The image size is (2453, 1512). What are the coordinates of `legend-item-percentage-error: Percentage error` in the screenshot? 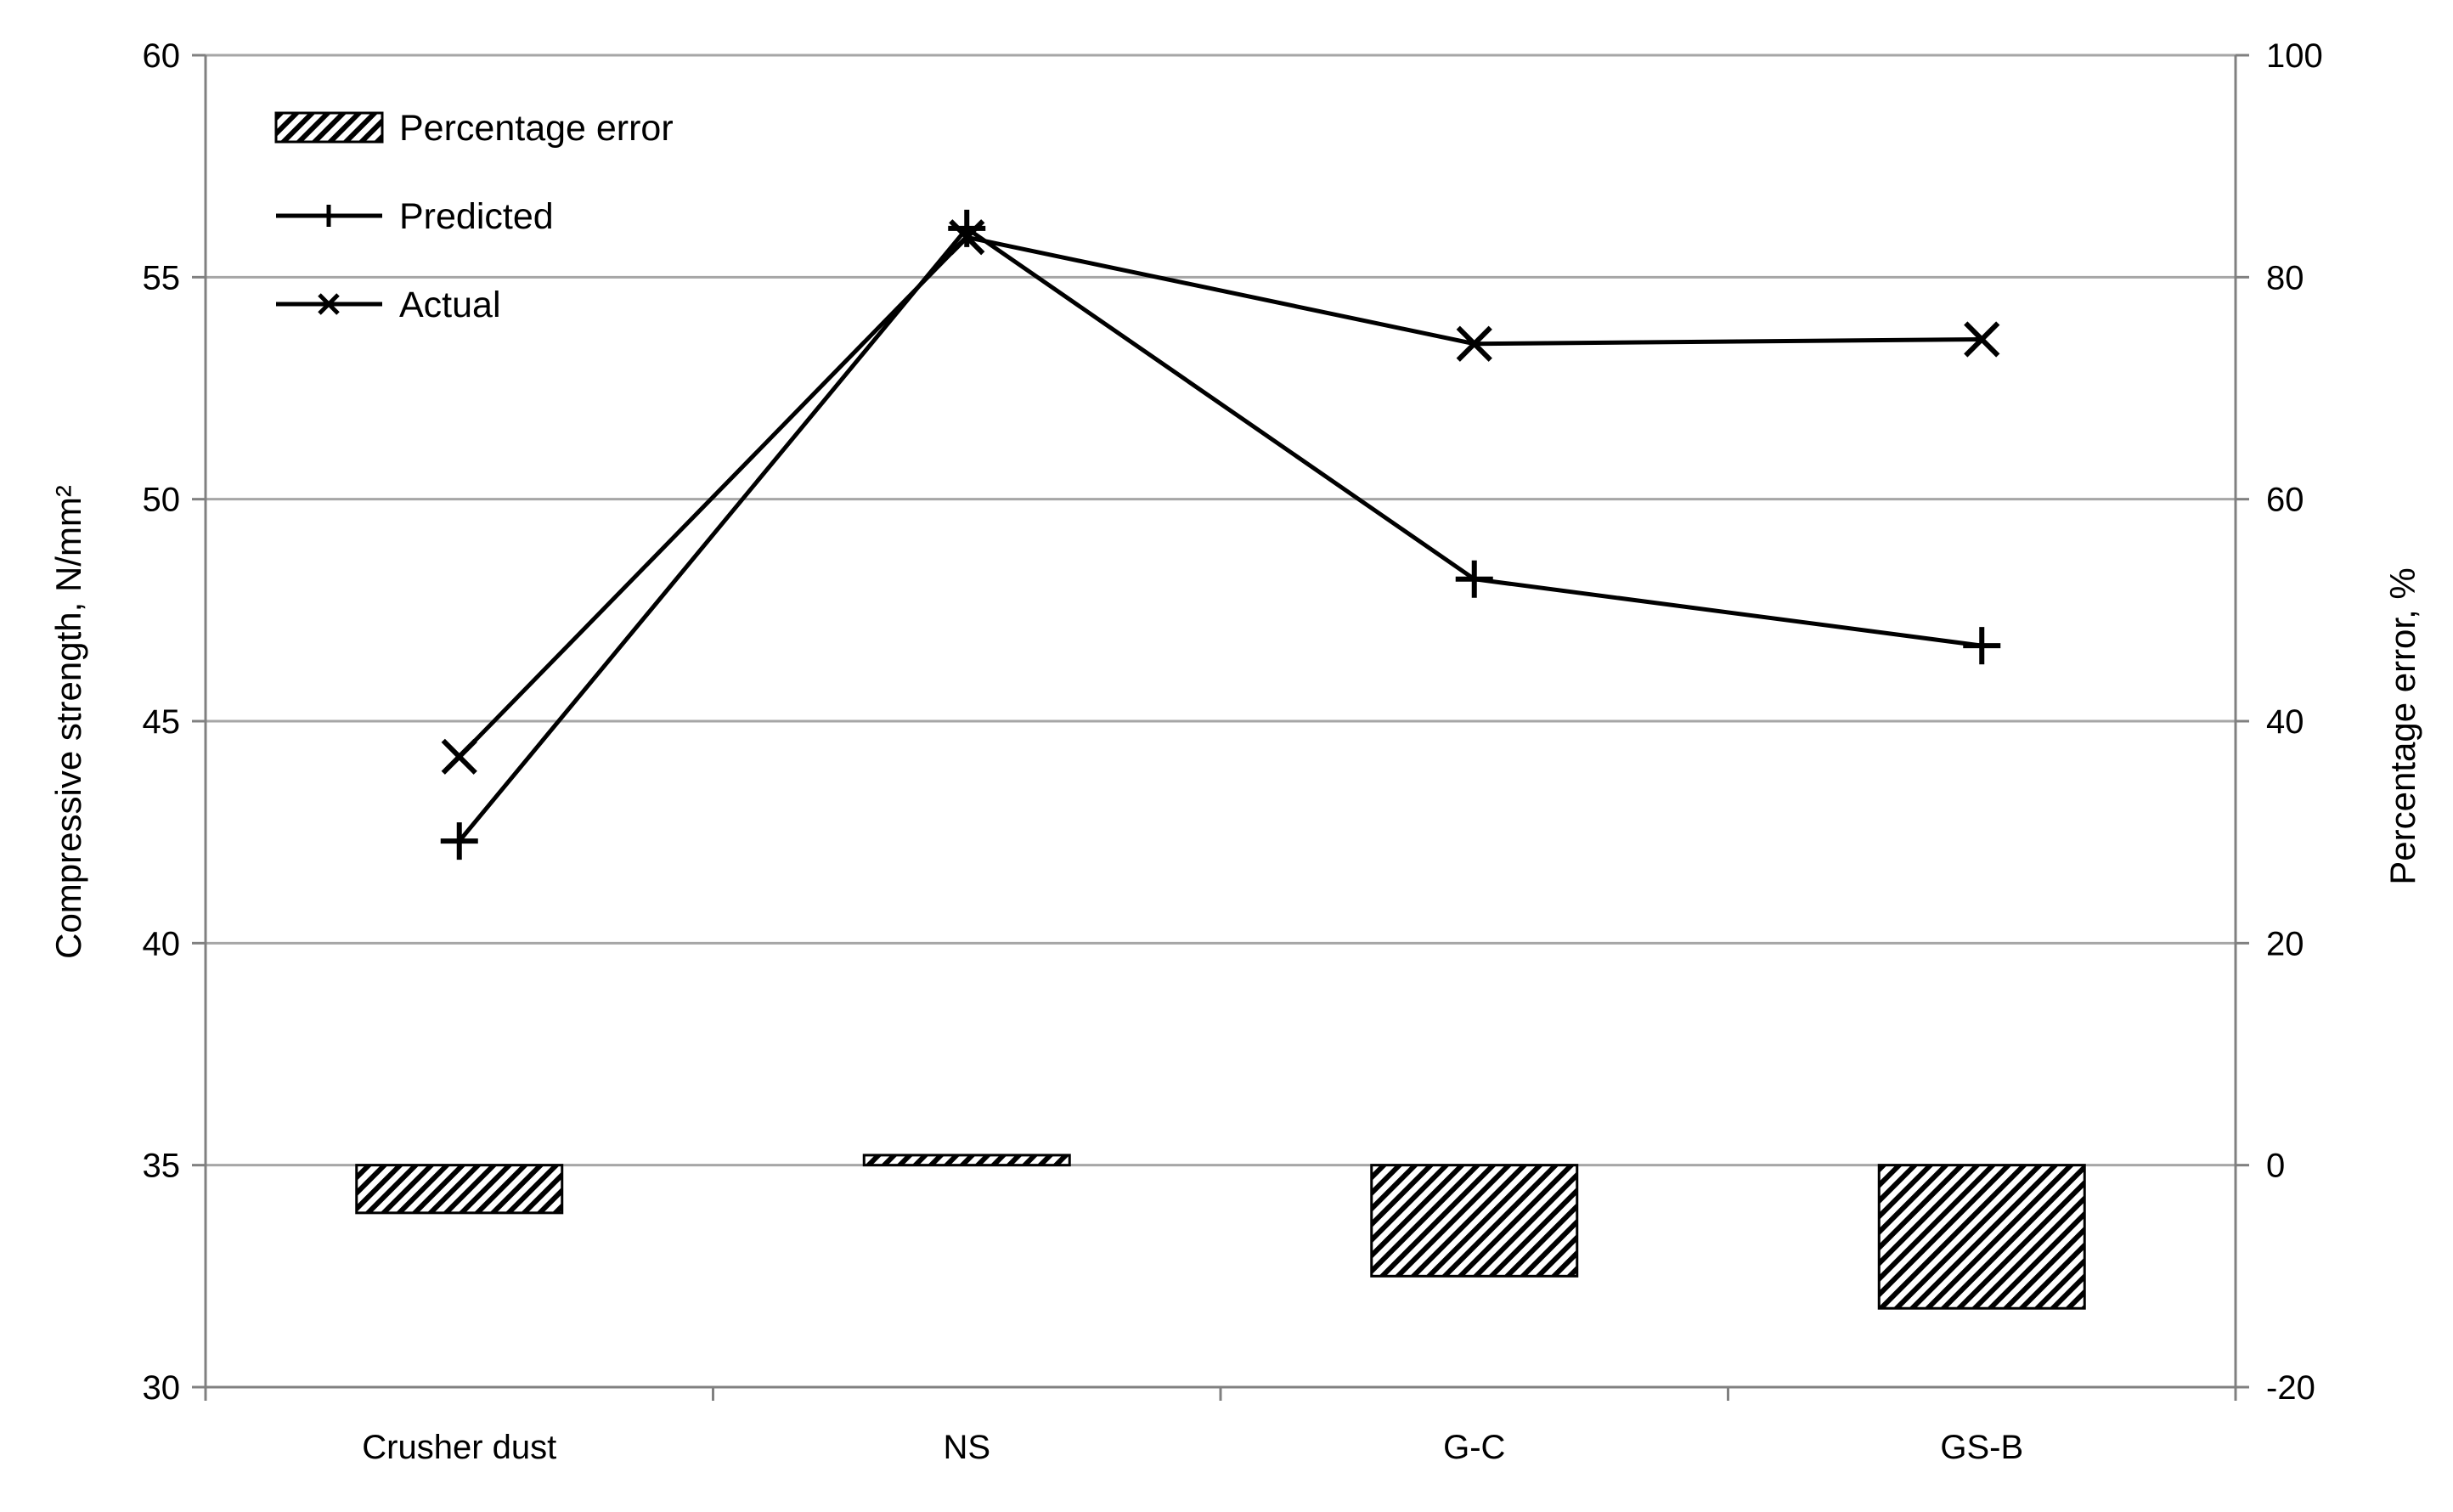 It's located at (474, 128).